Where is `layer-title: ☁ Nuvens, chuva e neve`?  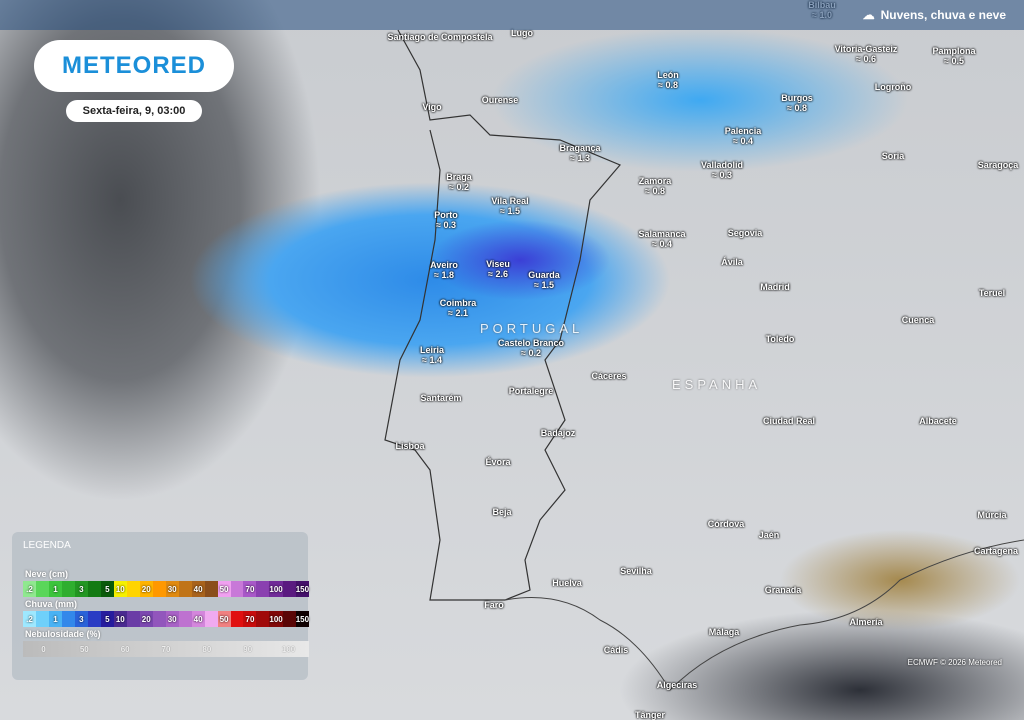
layer-title: ☁ Nuvens, chuva e neve is located at coordinates (934, 15).